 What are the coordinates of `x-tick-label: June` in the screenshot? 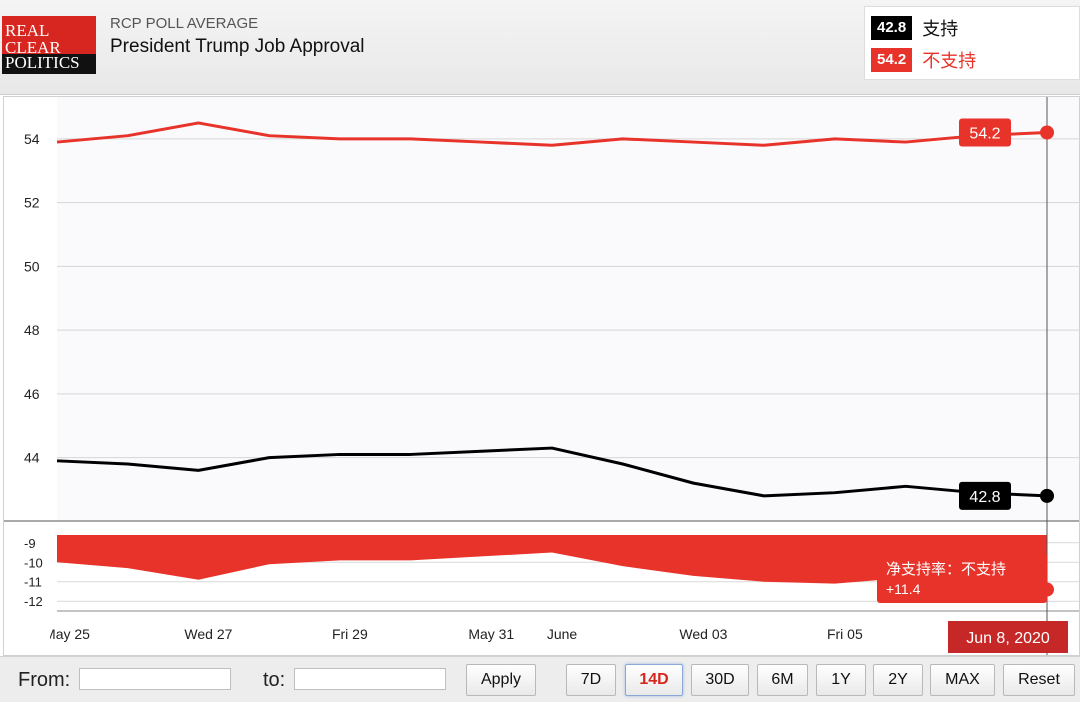 It's located at (562, 634).